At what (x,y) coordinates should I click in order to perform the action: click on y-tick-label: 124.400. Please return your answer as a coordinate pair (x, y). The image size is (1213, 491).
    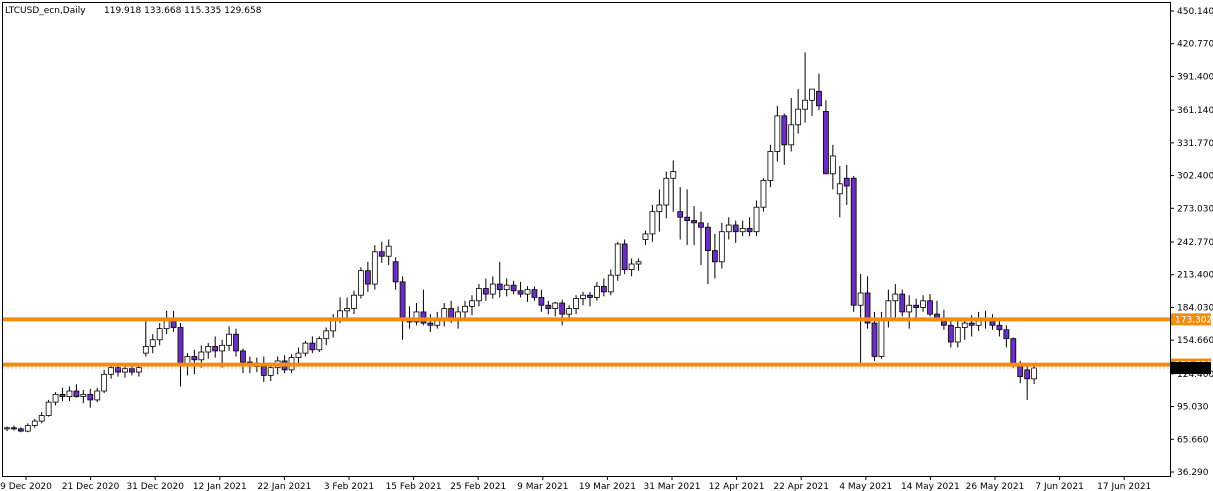
    Looking at the image, I should click on (1195, 375).